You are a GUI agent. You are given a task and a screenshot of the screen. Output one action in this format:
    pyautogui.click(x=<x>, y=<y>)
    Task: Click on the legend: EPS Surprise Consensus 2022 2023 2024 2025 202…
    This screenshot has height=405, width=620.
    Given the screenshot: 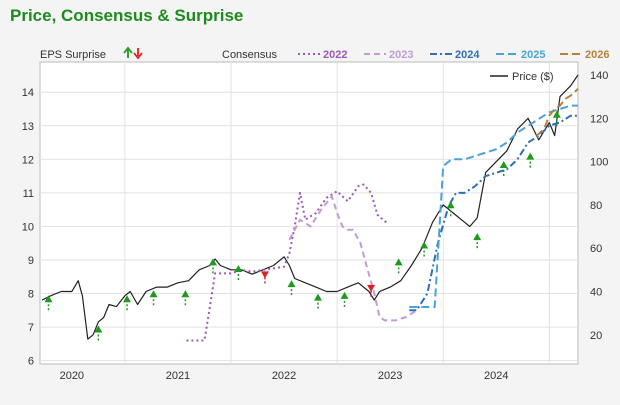 What is the action you would take?
    pyautogui.click(x=324, y=64)
    